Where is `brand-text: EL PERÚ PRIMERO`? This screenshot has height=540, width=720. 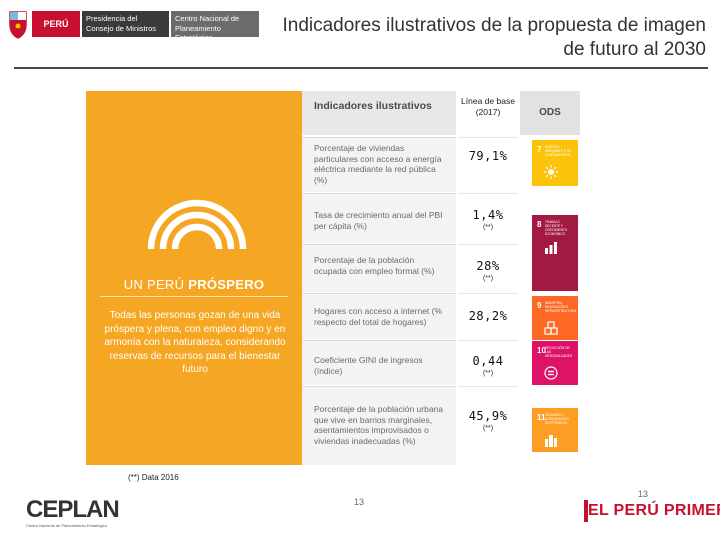
brand-text: EL PERÚ PRIMERO is located at coordinates (654, 510).